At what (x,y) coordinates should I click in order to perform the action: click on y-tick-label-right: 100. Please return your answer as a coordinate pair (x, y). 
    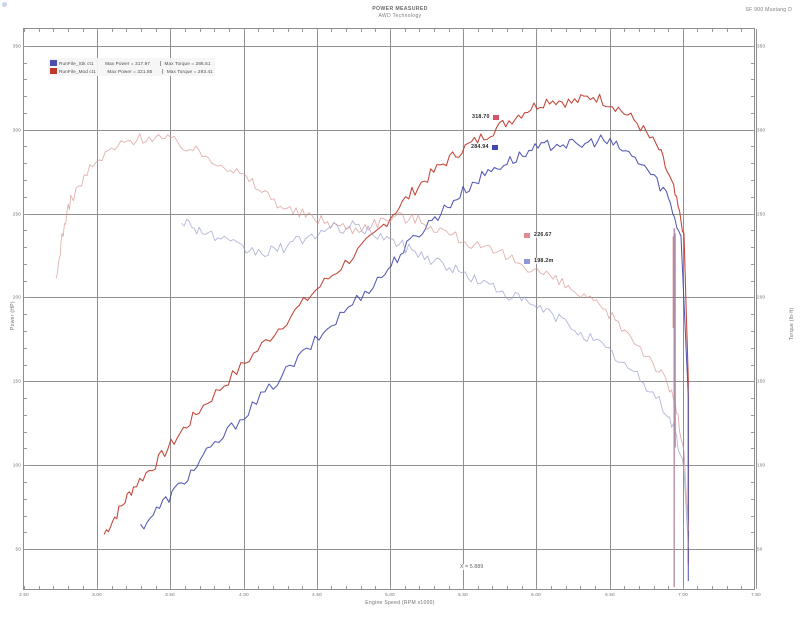
    Looking at the image, I should click on (761, 465).